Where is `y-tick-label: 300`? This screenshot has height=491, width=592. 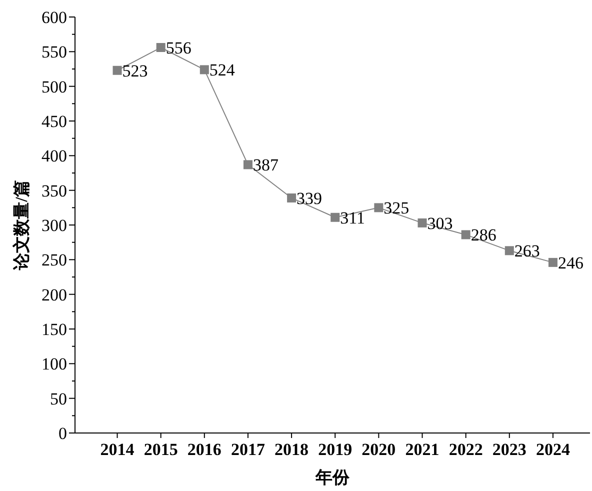 y-tick-label: 300 is located at coordinates (54, 225).